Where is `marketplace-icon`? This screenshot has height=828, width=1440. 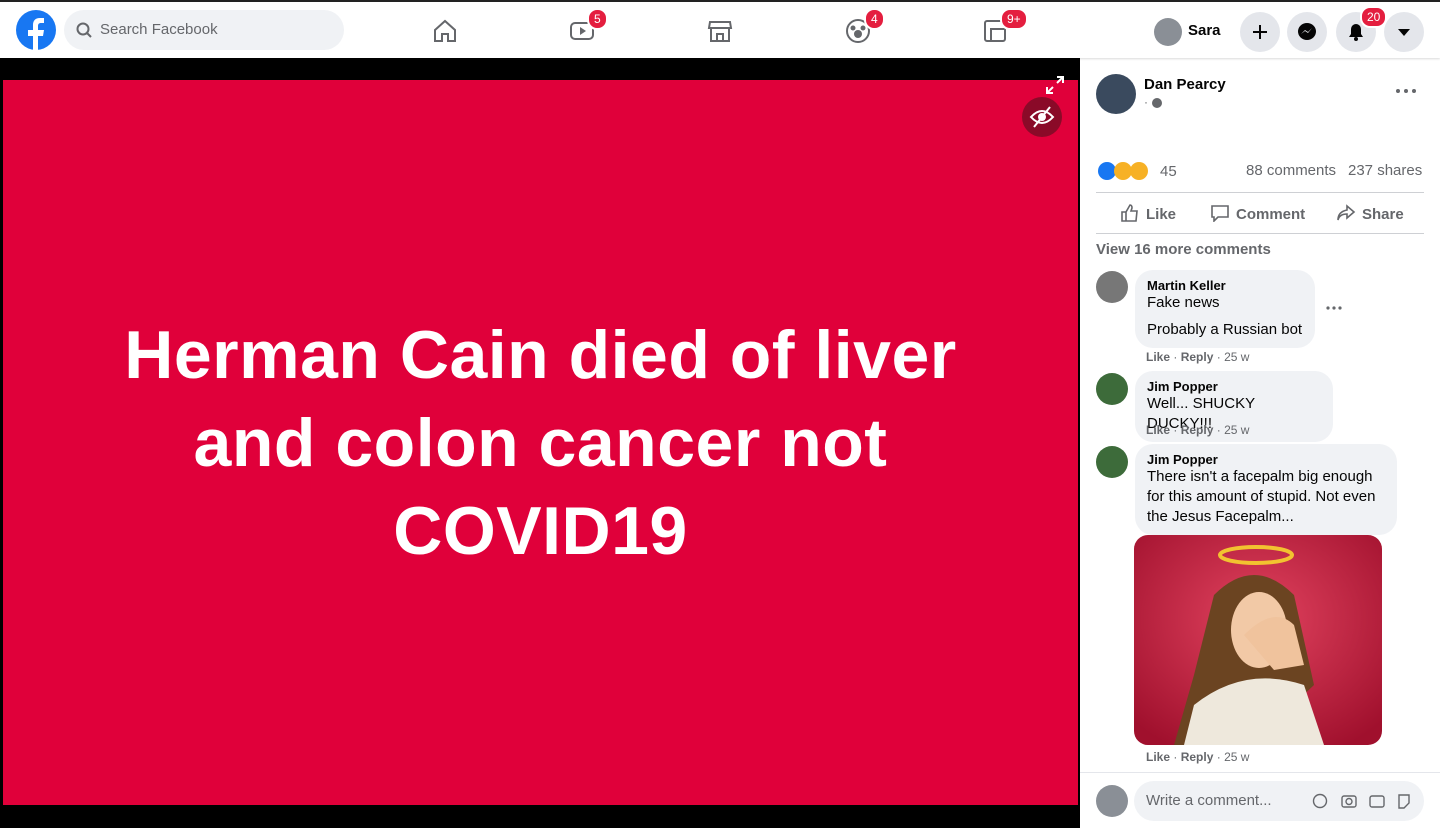 marketplace-icon is located at coordinates (720, 31).